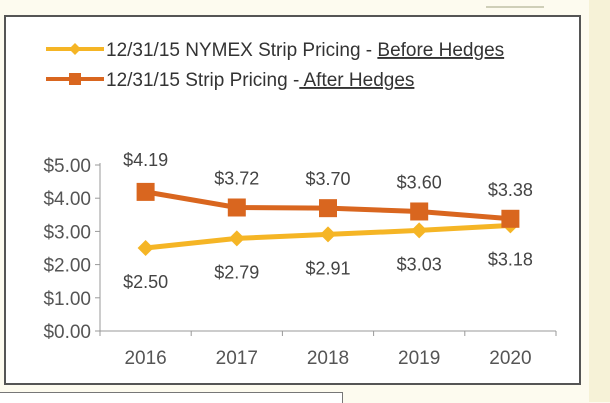 This screenshot has height=403, width=610. Describe the element at coordinates (67, 266) in the screenshot. I see `y-tick-label: $2.00` at that location.